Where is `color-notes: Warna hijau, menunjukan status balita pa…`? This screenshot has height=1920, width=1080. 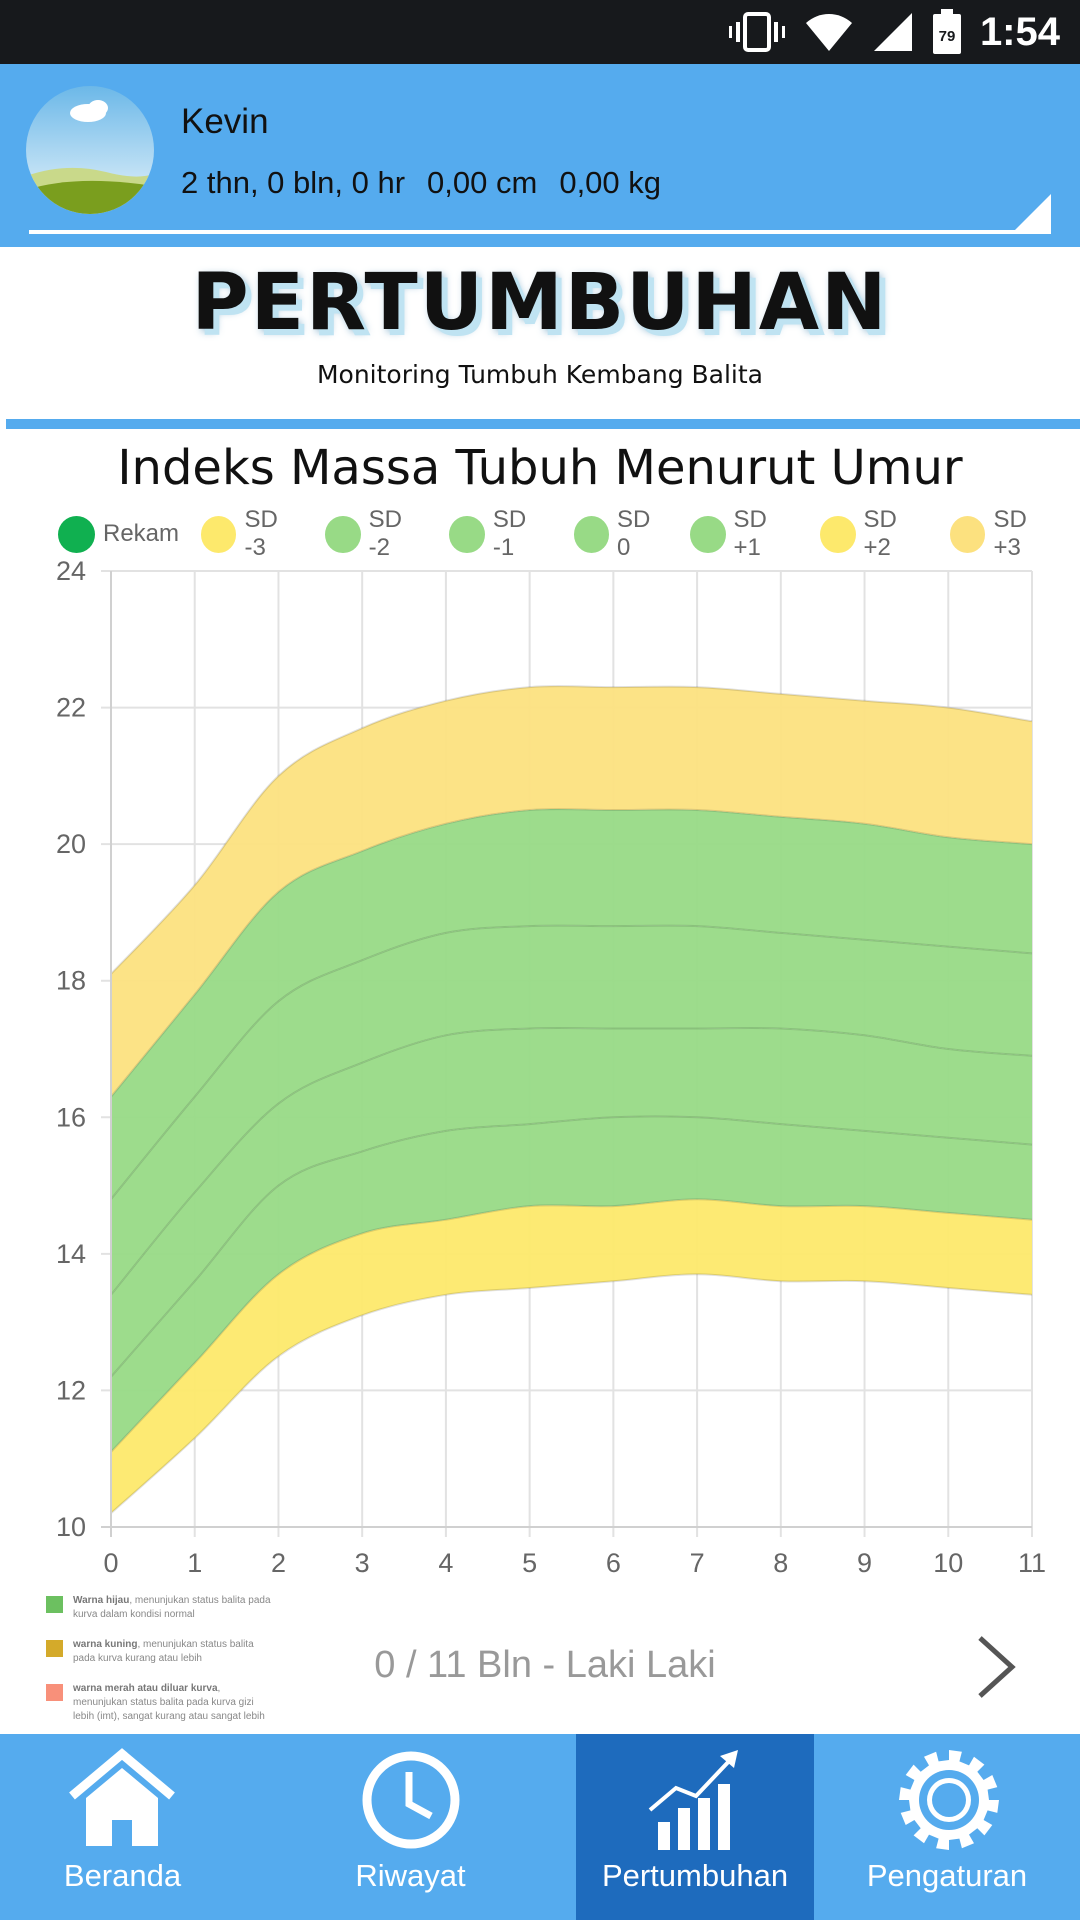 color-notes: Warna hijau, menunjukan status balita pa… is located at coordinates (161, 1667).